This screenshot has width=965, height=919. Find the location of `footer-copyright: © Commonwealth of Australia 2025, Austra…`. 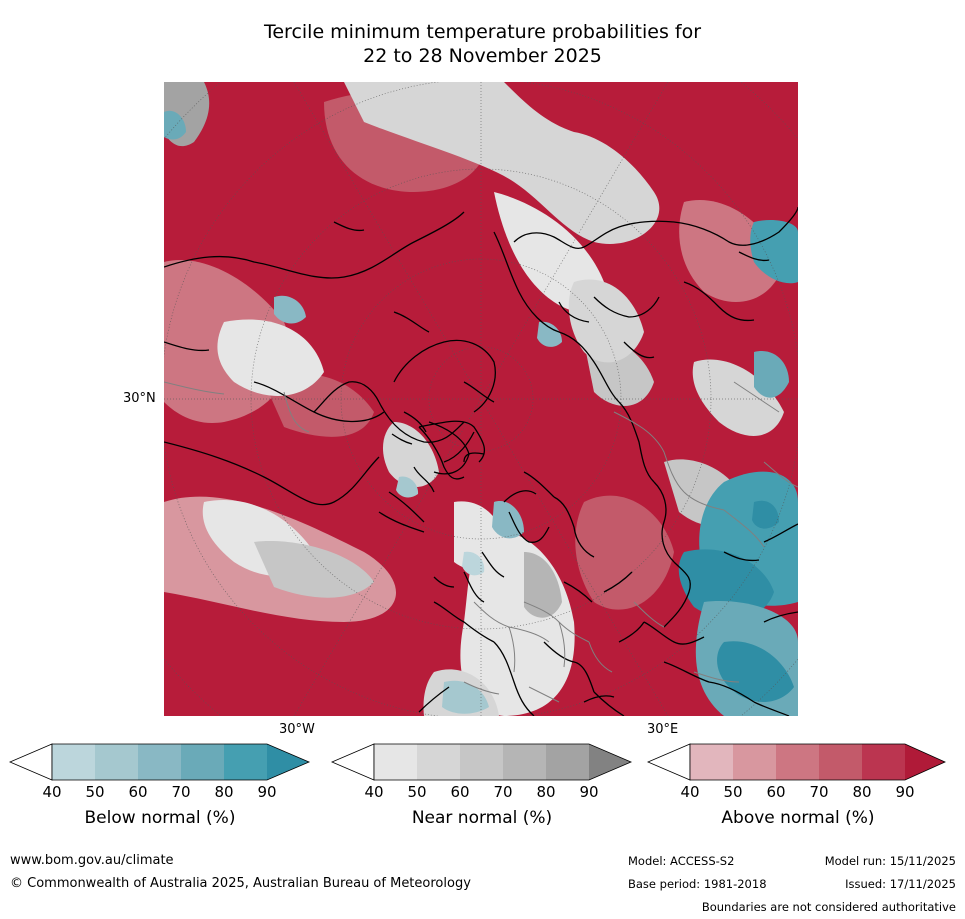

footer-copyright: © Commonwealth of Australia 2025, Austra… is located at coordinates (240, 883).